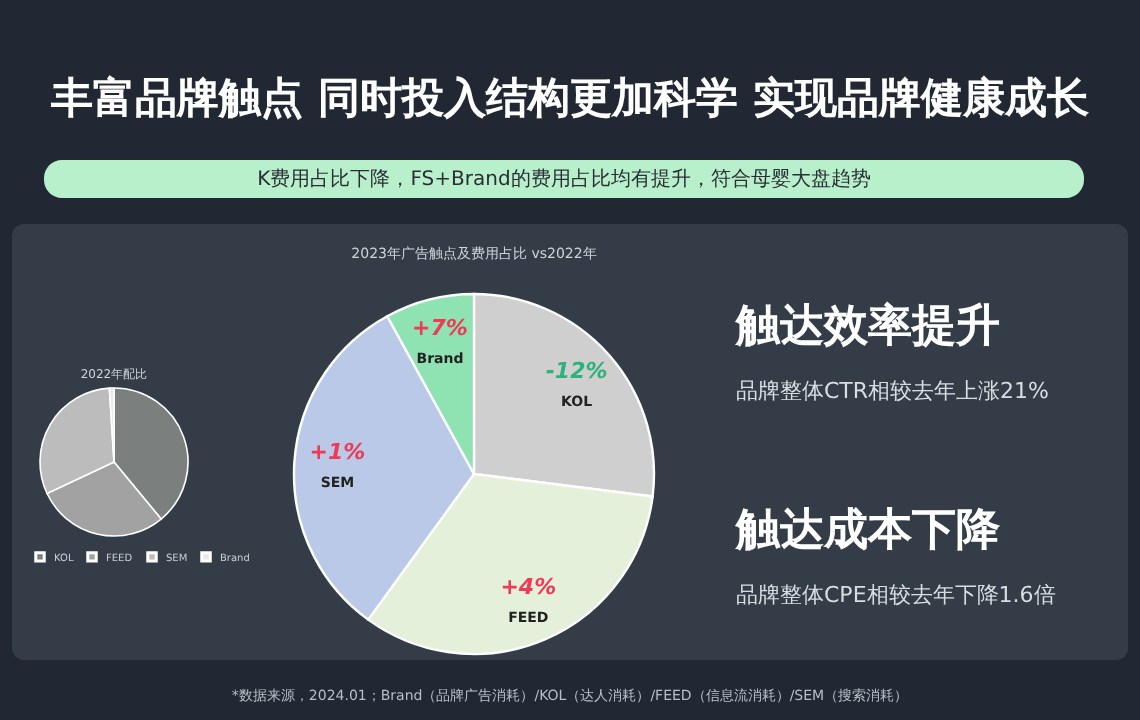 The width and height of the screenshot is (1140, 720). What do you see at coordinates (570, 98) in the screenshot?
I see `text: 丰富品牌触点 同时投入结构更加科学 实现品牌健康成长` at bounding box center [570, 98].